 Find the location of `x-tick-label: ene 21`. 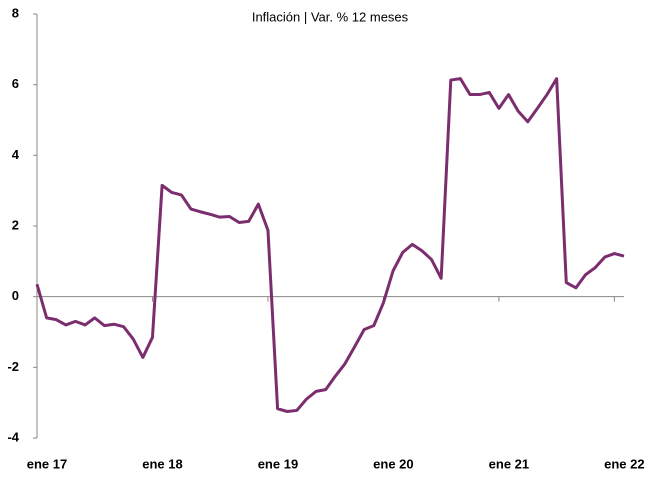

x-tick-label: ene 21 is located at coordinates (509, 463).